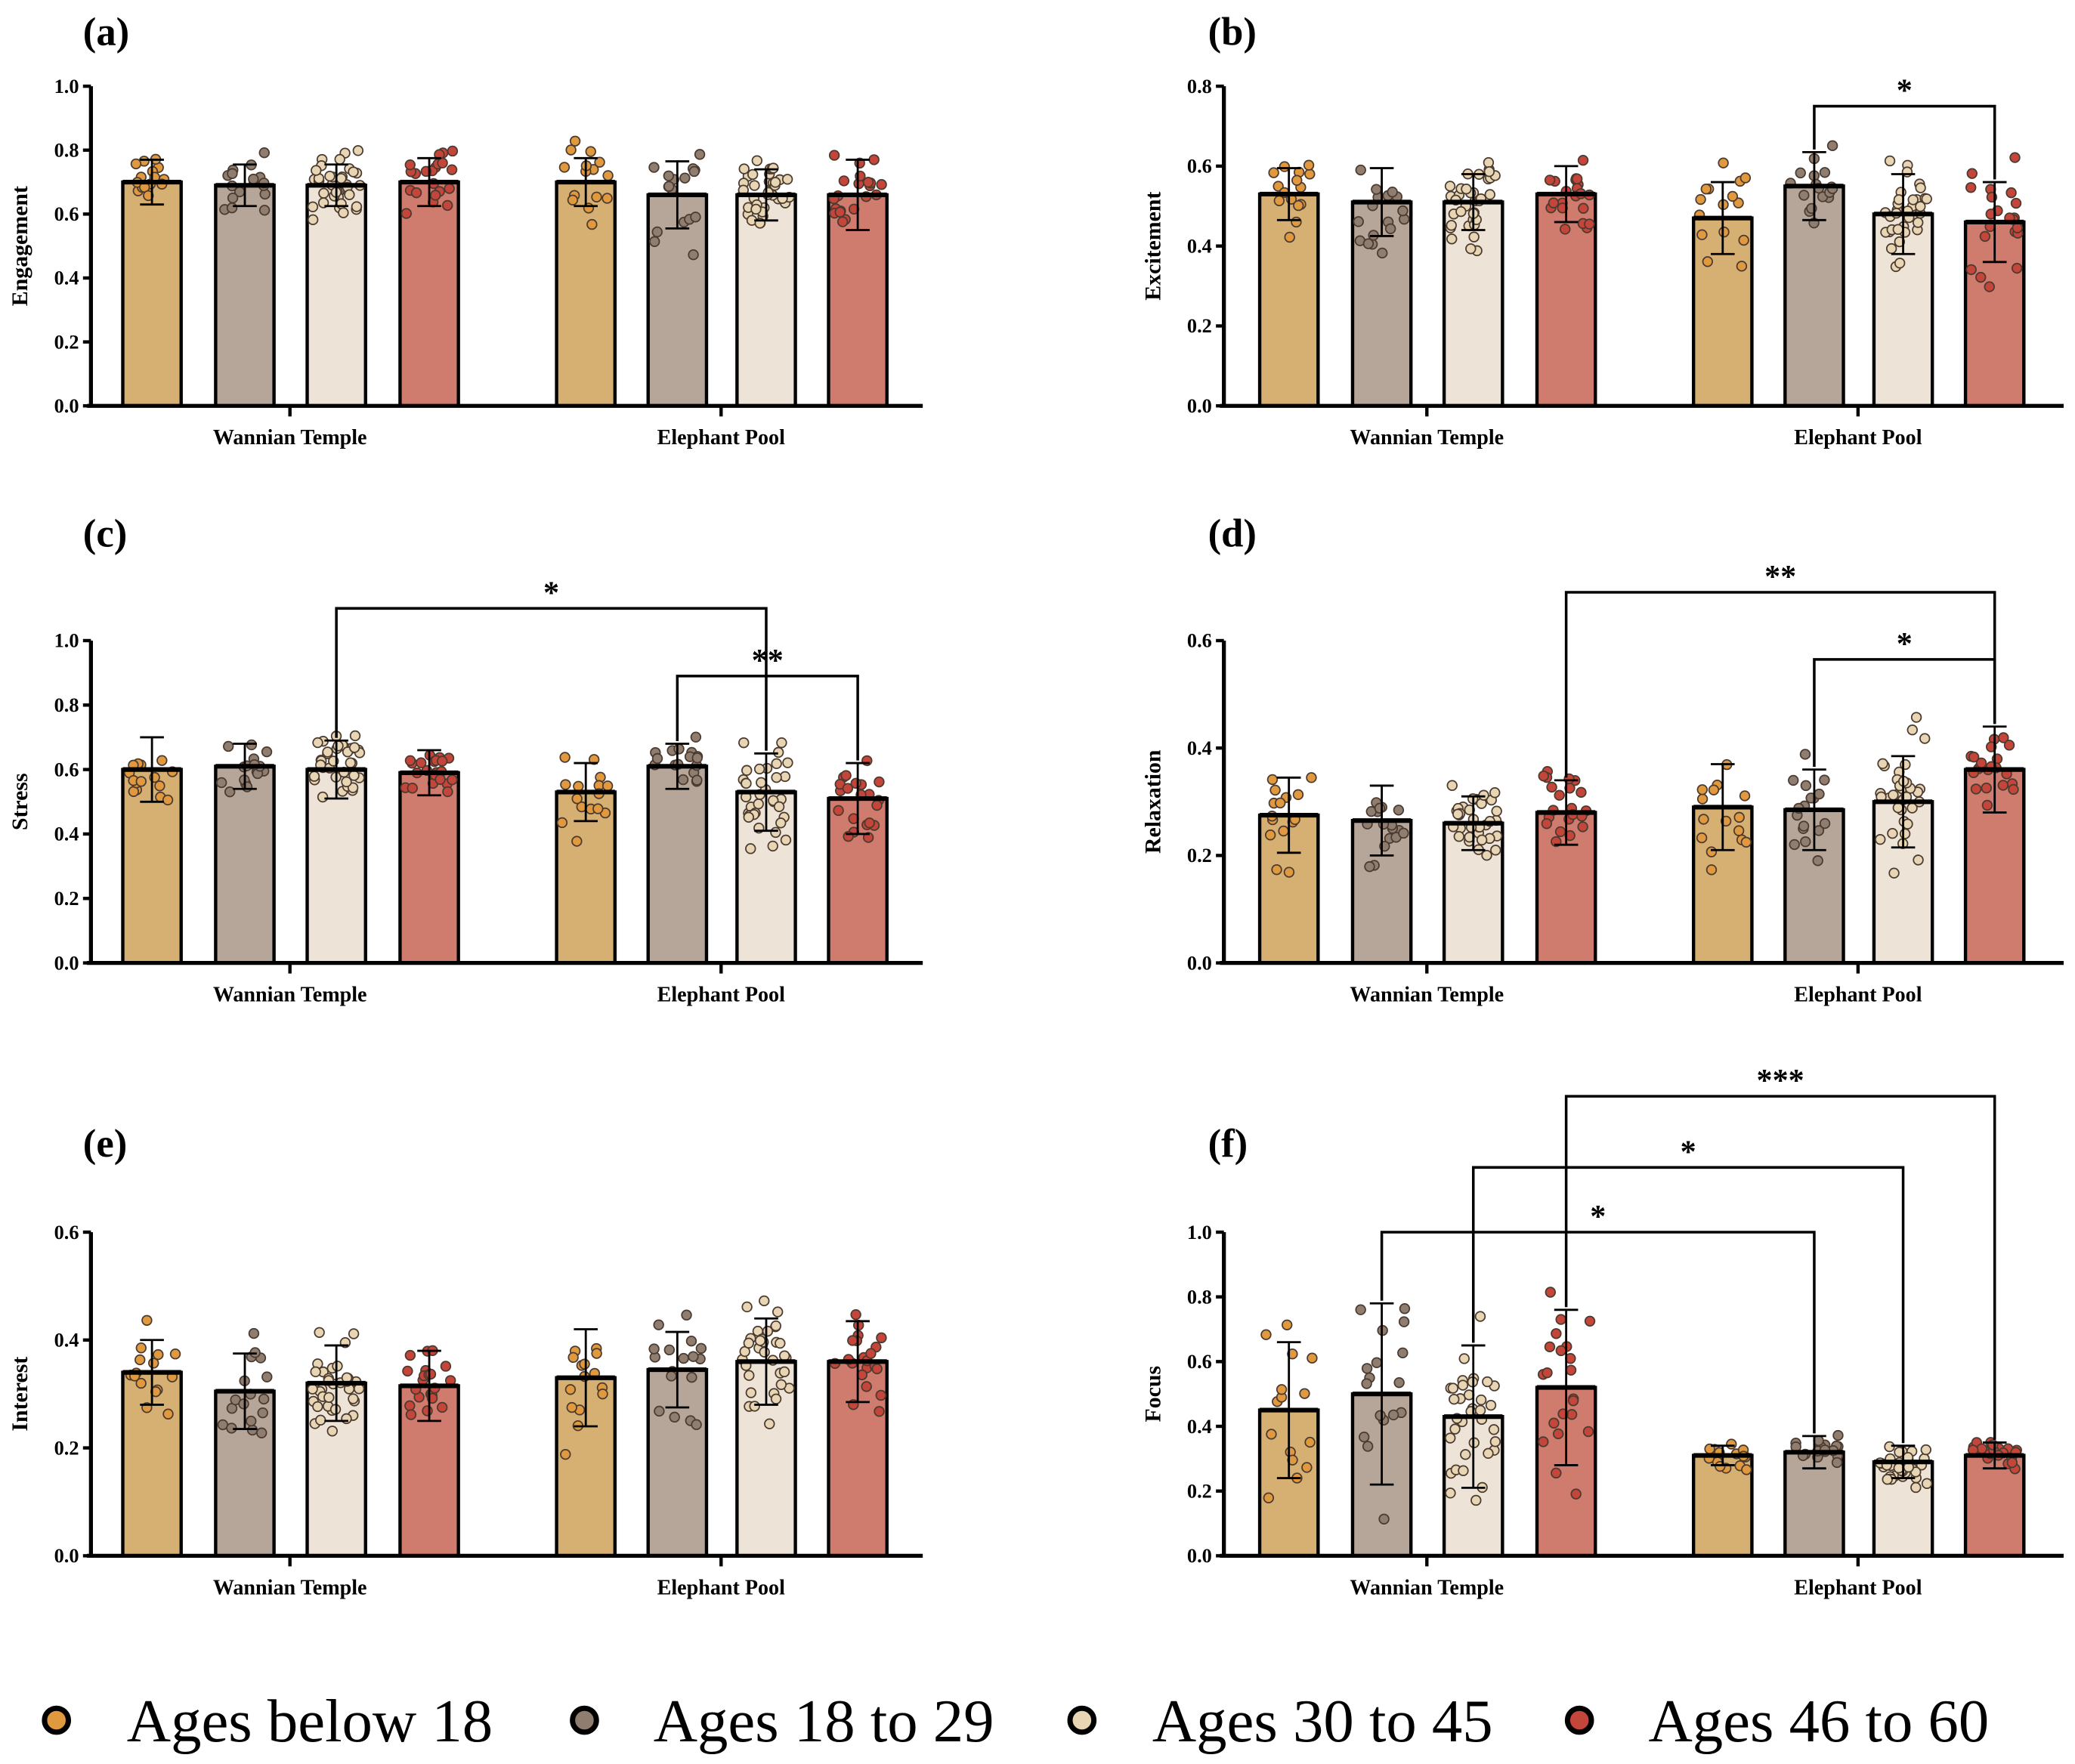  I want to click on x-tick-label: Elephant Pool, so click(1858, 995).